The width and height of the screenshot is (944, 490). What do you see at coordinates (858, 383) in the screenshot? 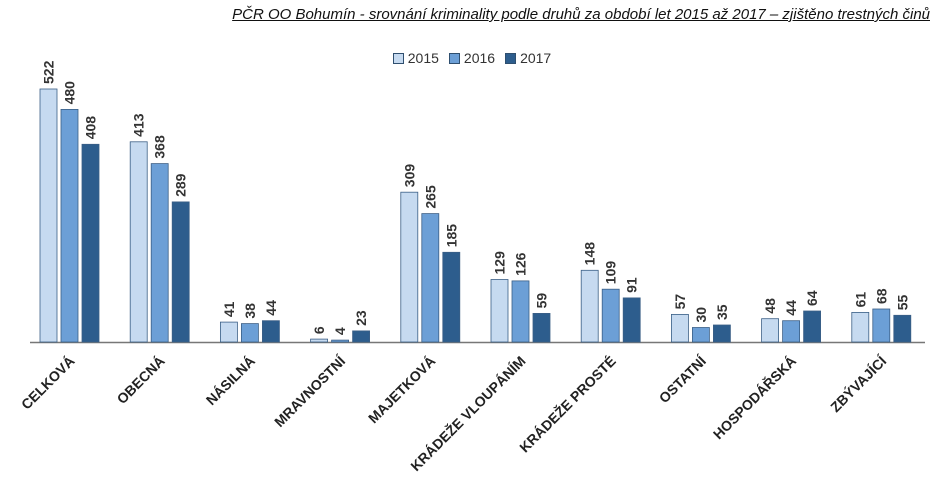
I see `x-tick-label: ZBÝVAJÍCÍ` at bounding box center [858, 383].